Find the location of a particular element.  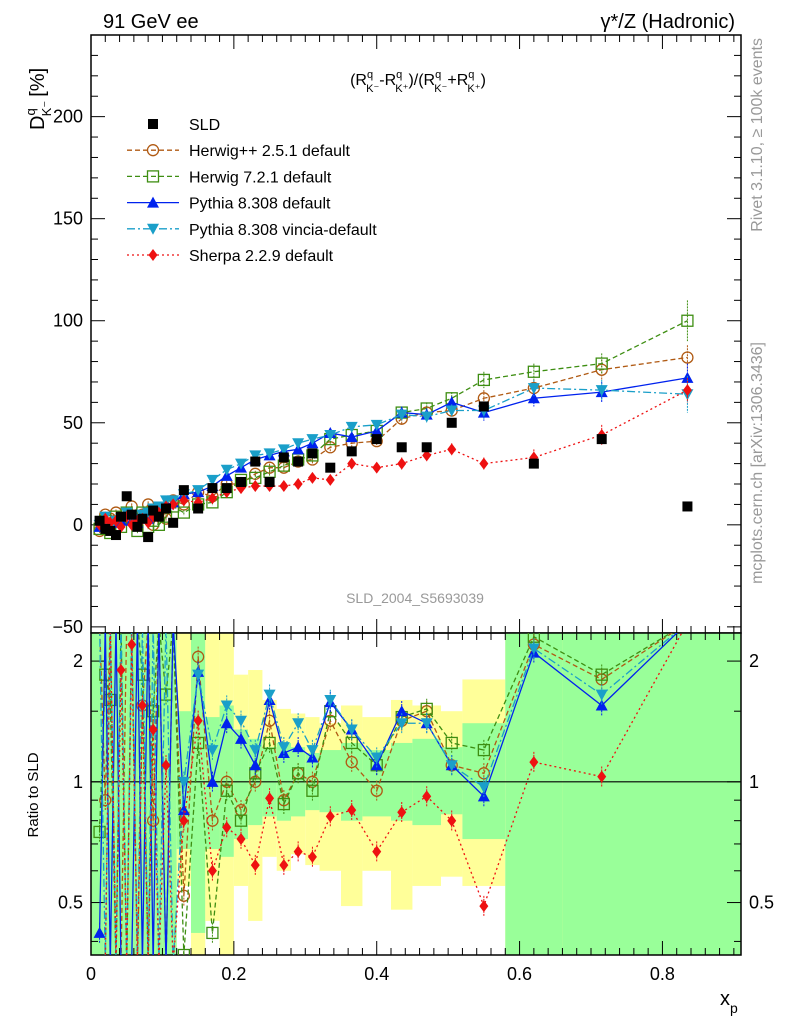

x-axis-label: xp is located at coordinates (729, 1002).